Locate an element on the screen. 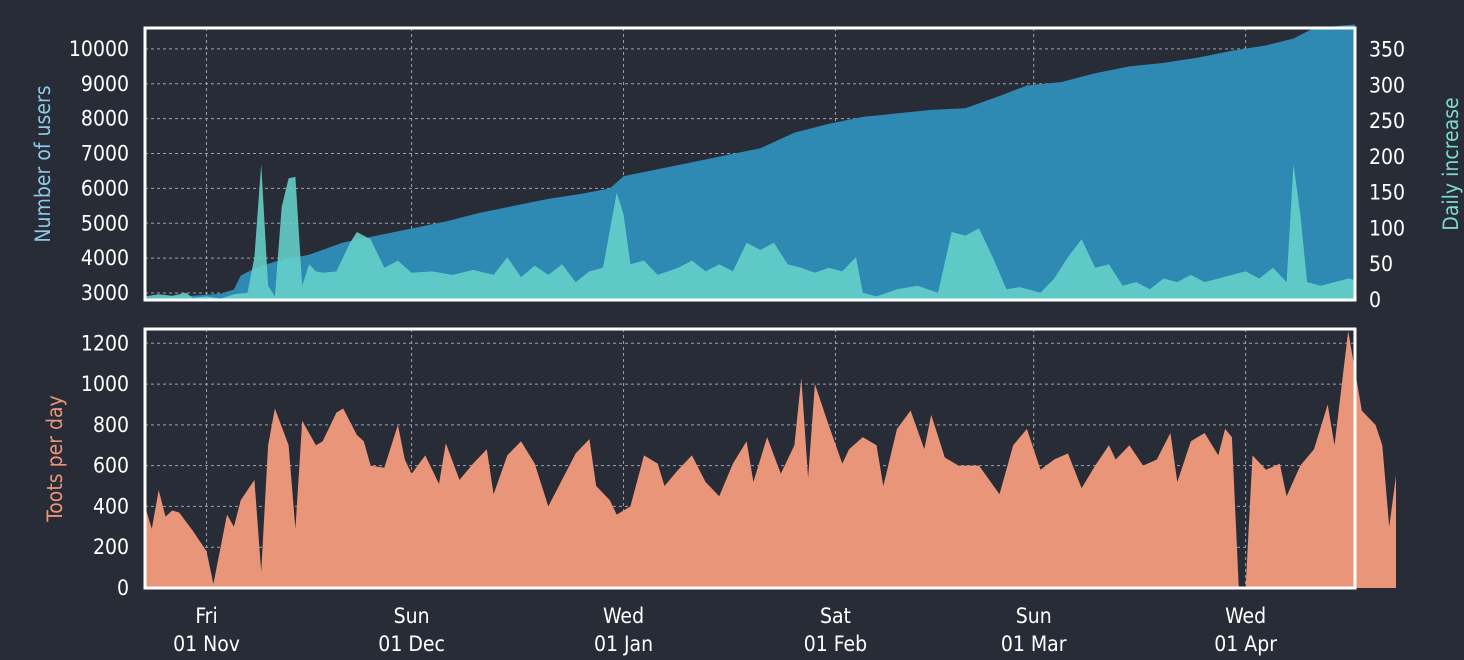 The image size is (1464, 660). users-y-axis-label: Number of users is located at coordinates (43, 163).